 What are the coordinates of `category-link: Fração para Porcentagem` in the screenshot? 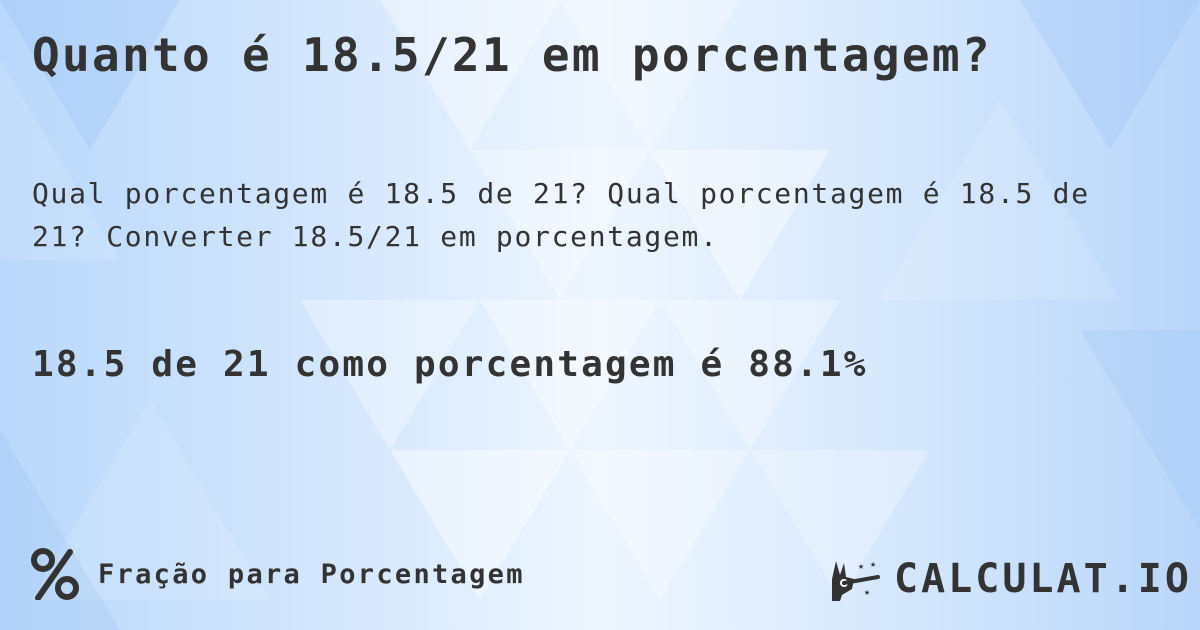 It's located at (277, 574).